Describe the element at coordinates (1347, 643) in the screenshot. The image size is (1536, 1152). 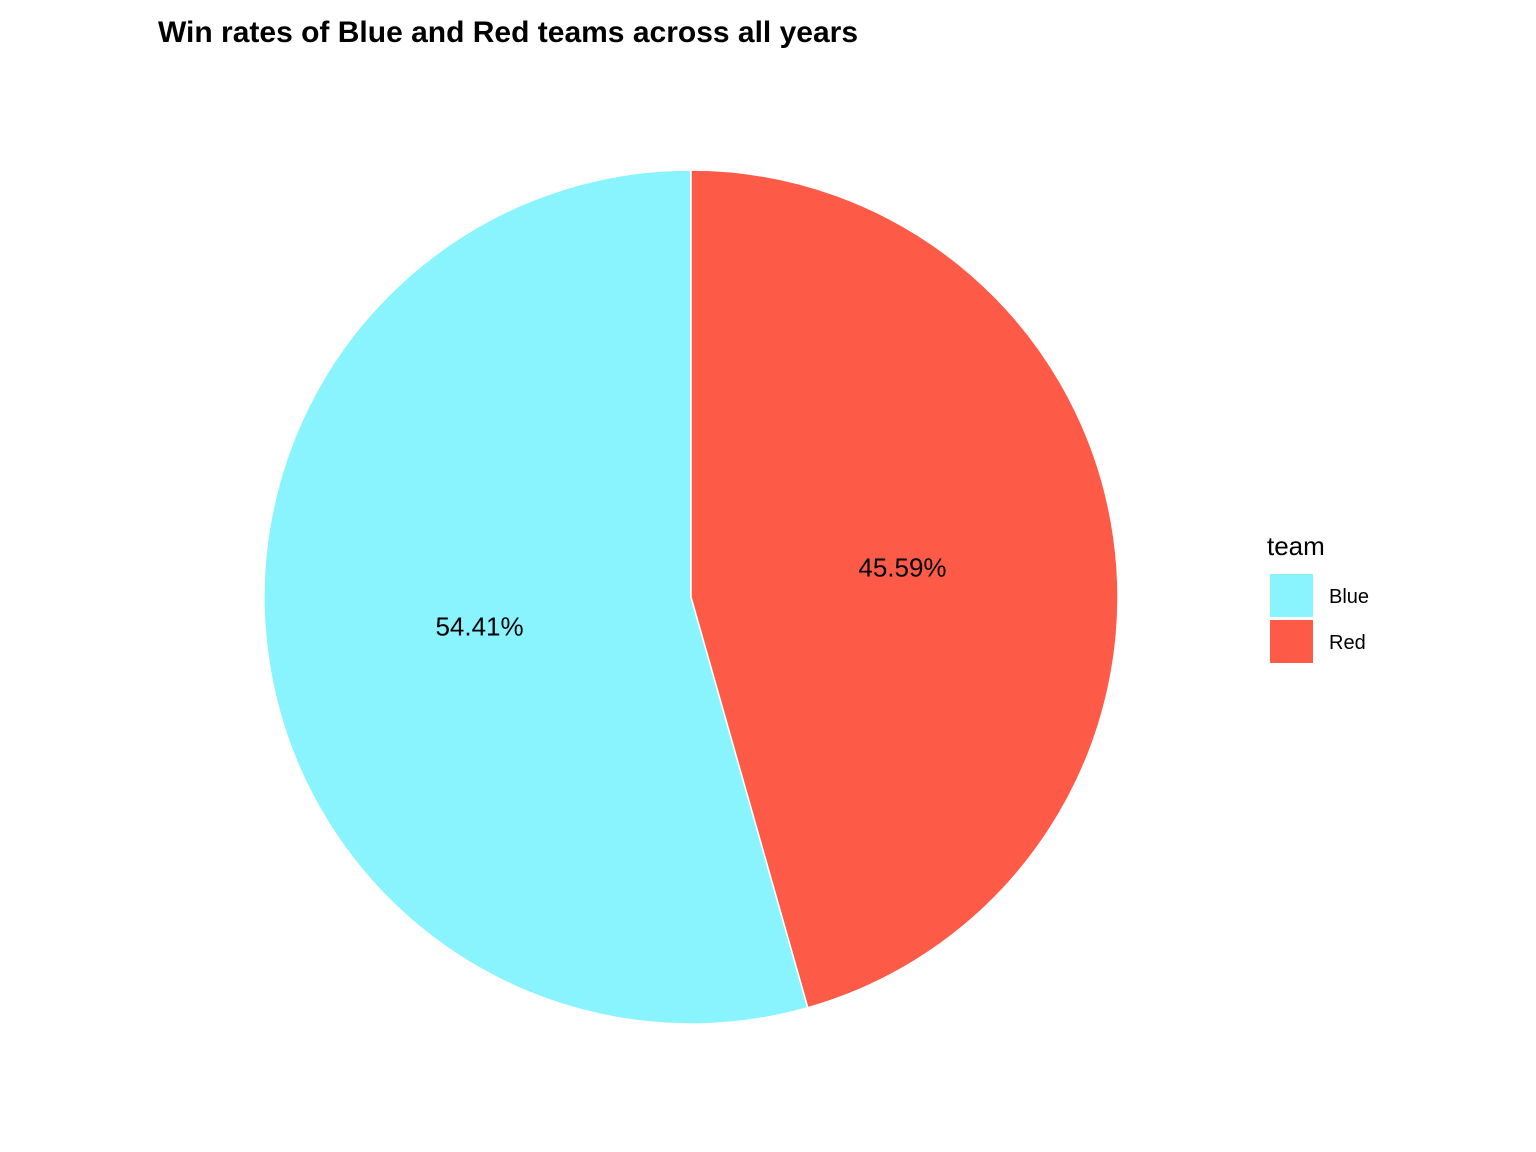
I see `legend-label-red: Red` at that location.